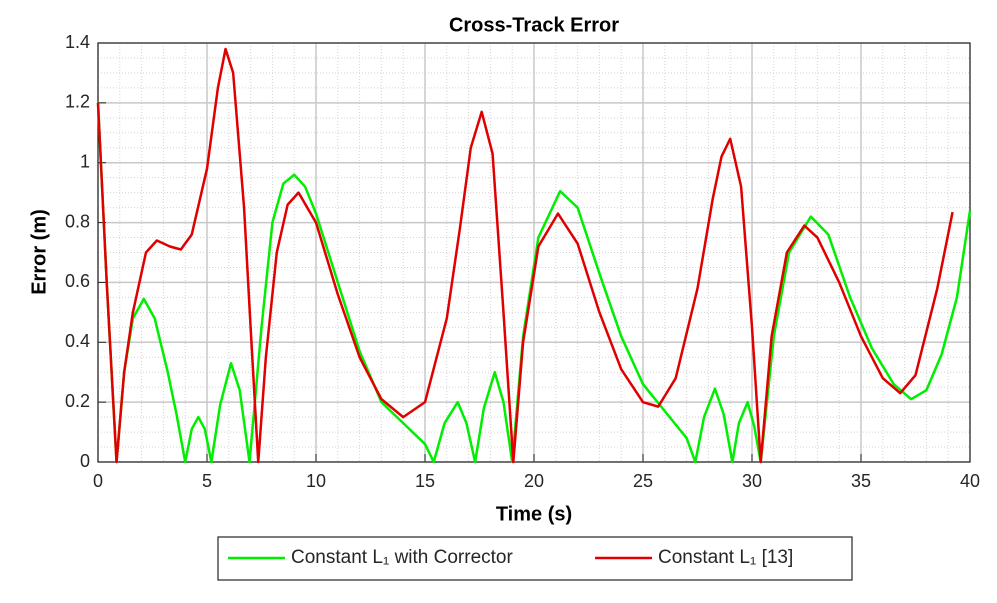  What do you see at coordinates (534, 25) in the screenshot?
I see `chart-title: Cross-Track Error` at bounding box center [534, 25].